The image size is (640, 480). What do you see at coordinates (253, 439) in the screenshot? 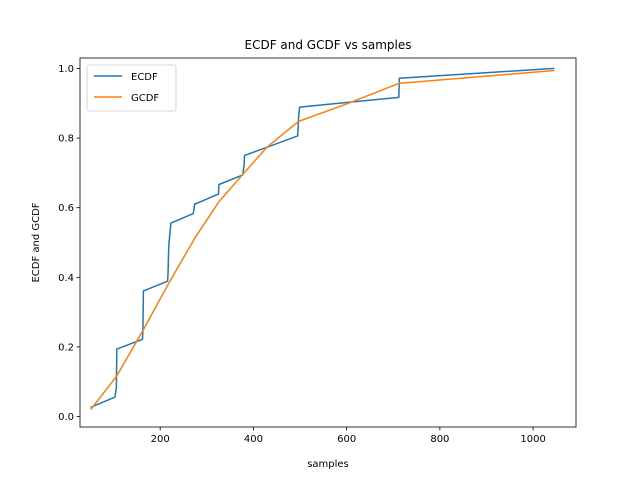
I see `x-tick-label: 400` at bounding box center [253, 439].